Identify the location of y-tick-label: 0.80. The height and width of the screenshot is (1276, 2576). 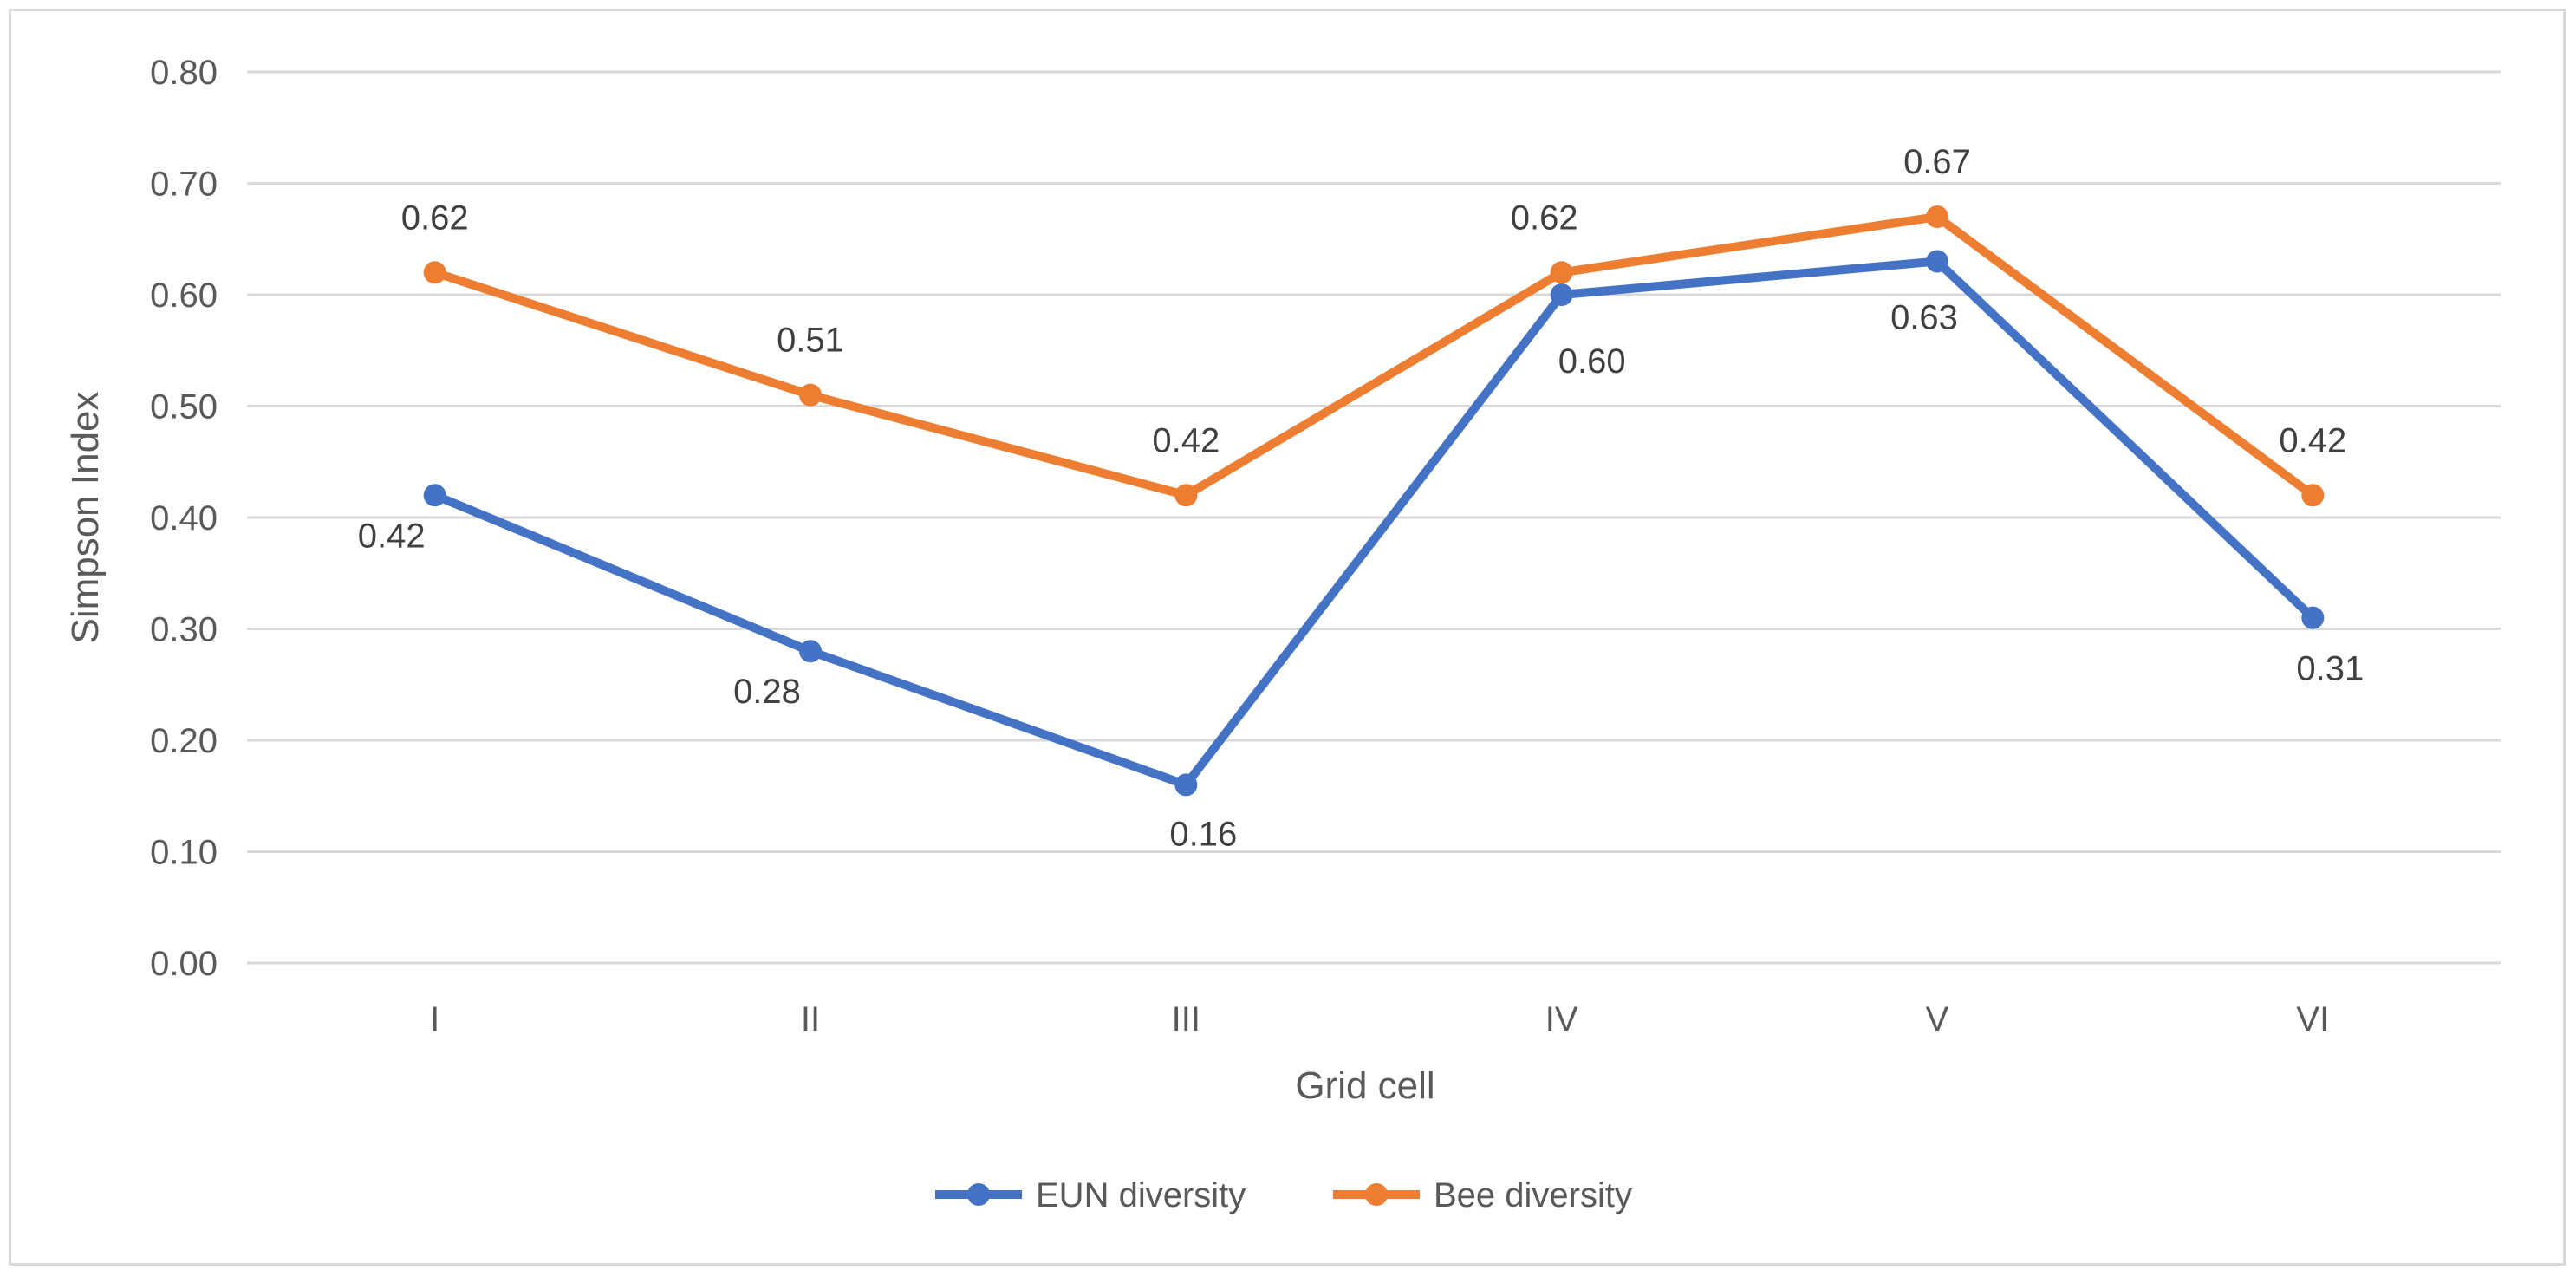
(184, 73).